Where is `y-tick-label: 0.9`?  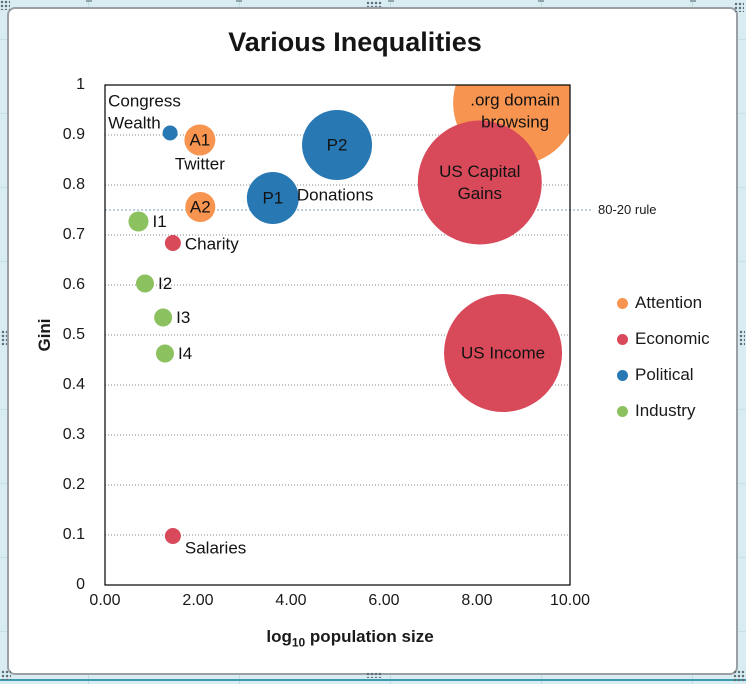 y-tick-label: 0.9 is located at coordinates (73, 134).